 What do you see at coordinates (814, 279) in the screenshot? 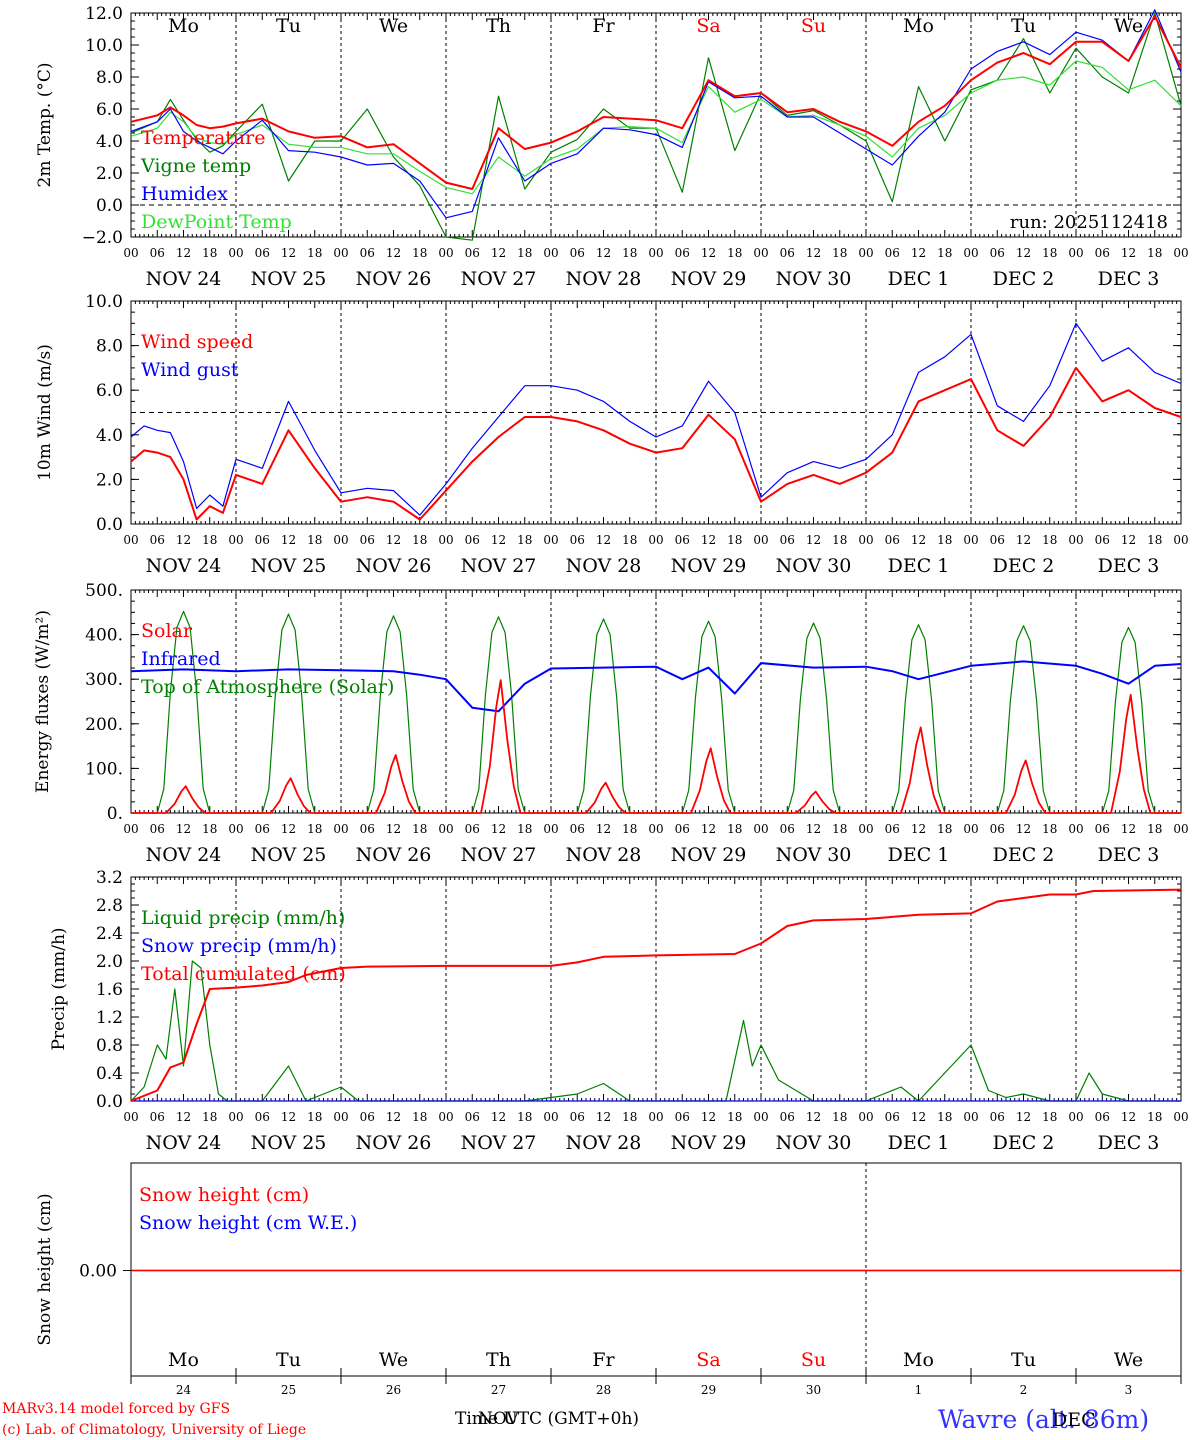
I see `temperature-date-label: NOV 30` at bounding box center [814, 279].